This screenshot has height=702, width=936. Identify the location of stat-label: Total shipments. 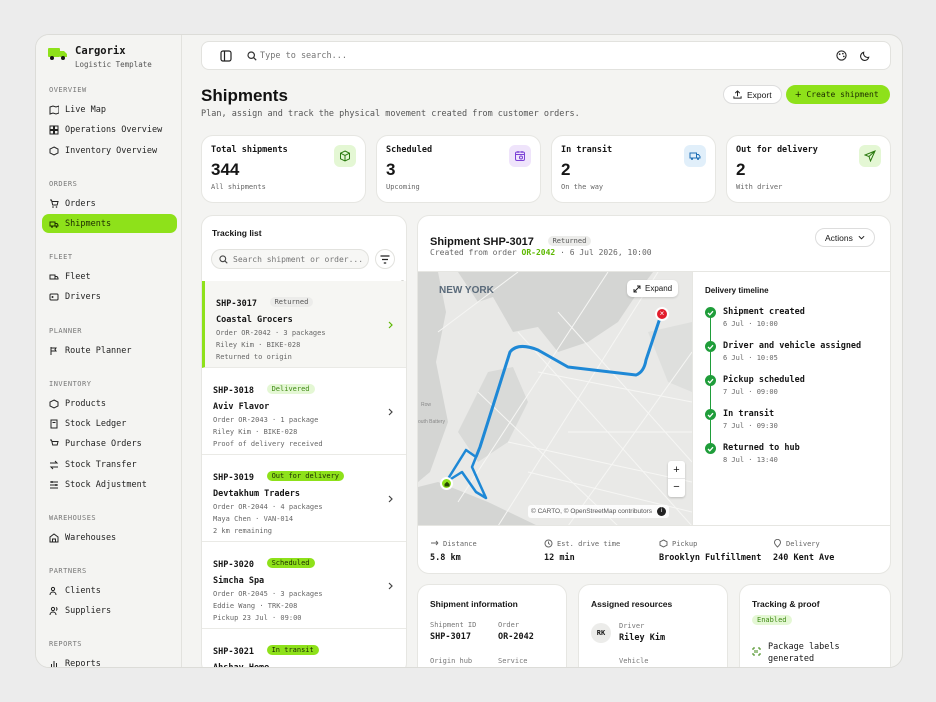
(249, 150).